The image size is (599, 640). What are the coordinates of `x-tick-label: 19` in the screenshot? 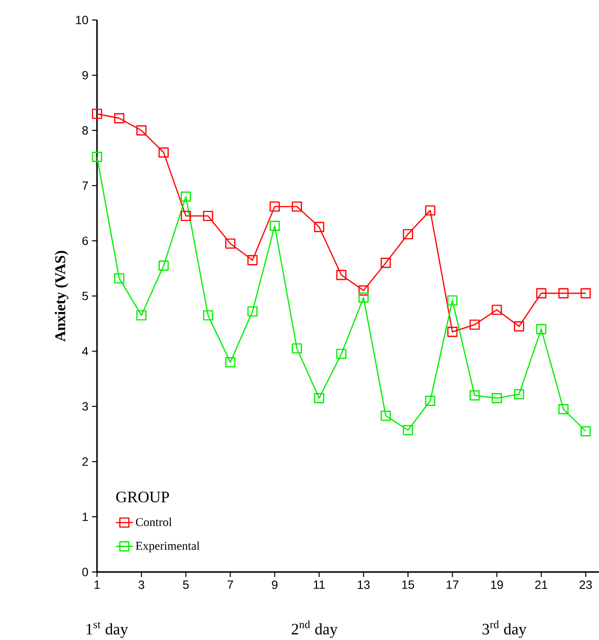 It's located at (497, 584).